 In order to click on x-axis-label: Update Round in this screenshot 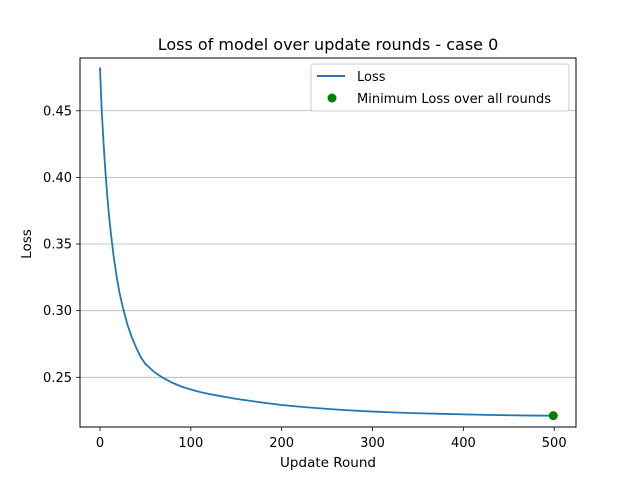, I will do `click(328, 463)`.